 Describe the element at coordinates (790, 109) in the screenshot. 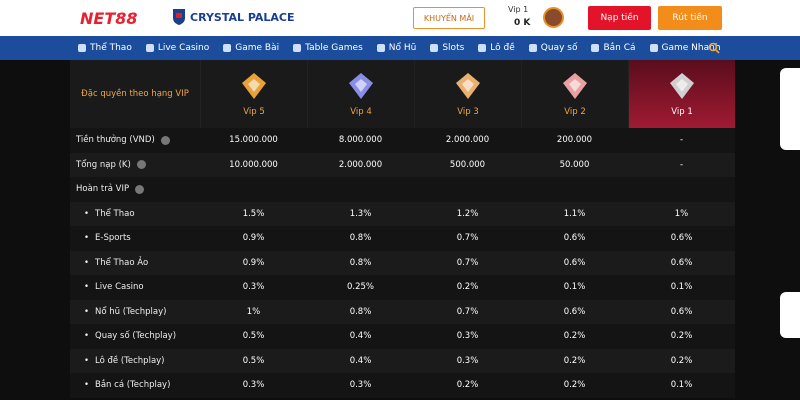

I see `side-contacts` at that location.